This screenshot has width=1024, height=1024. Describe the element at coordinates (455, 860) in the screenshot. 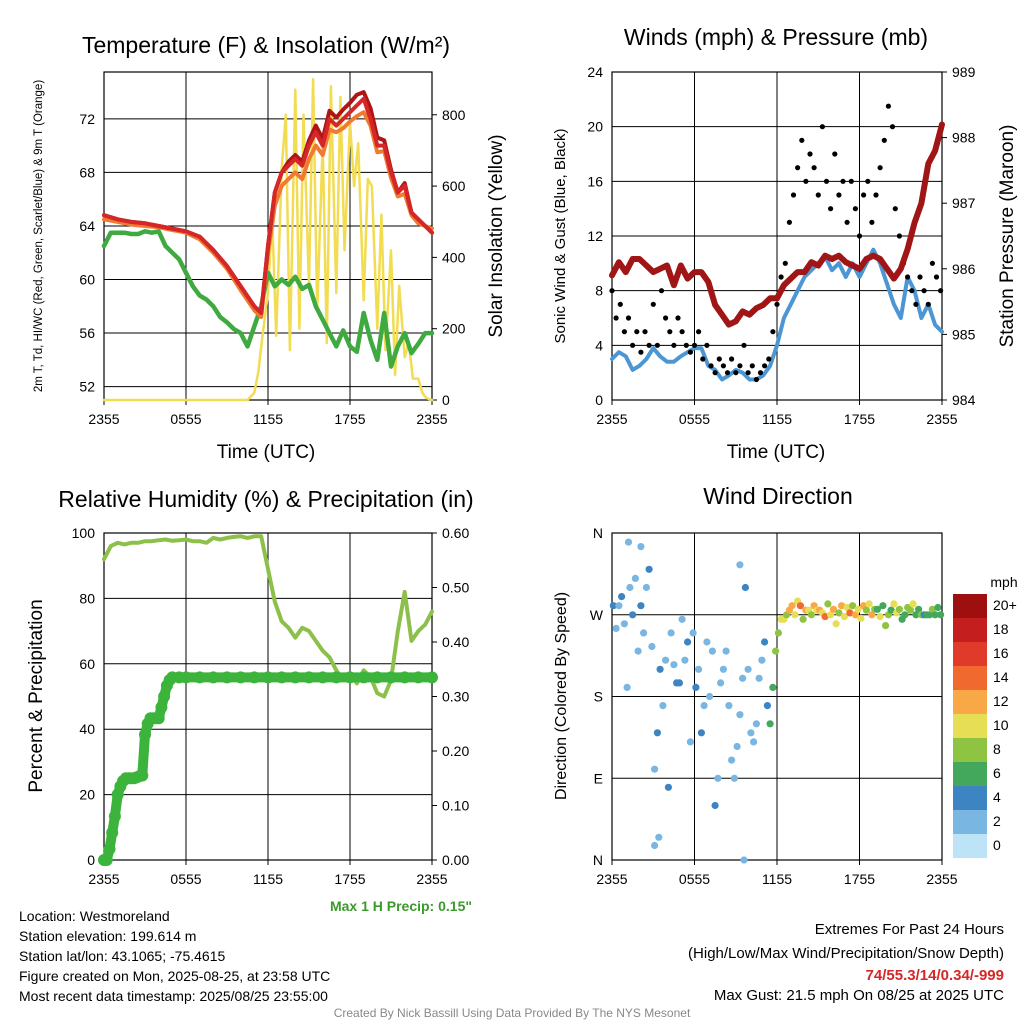

I see `y2-tick-label: 0.00` at that location.